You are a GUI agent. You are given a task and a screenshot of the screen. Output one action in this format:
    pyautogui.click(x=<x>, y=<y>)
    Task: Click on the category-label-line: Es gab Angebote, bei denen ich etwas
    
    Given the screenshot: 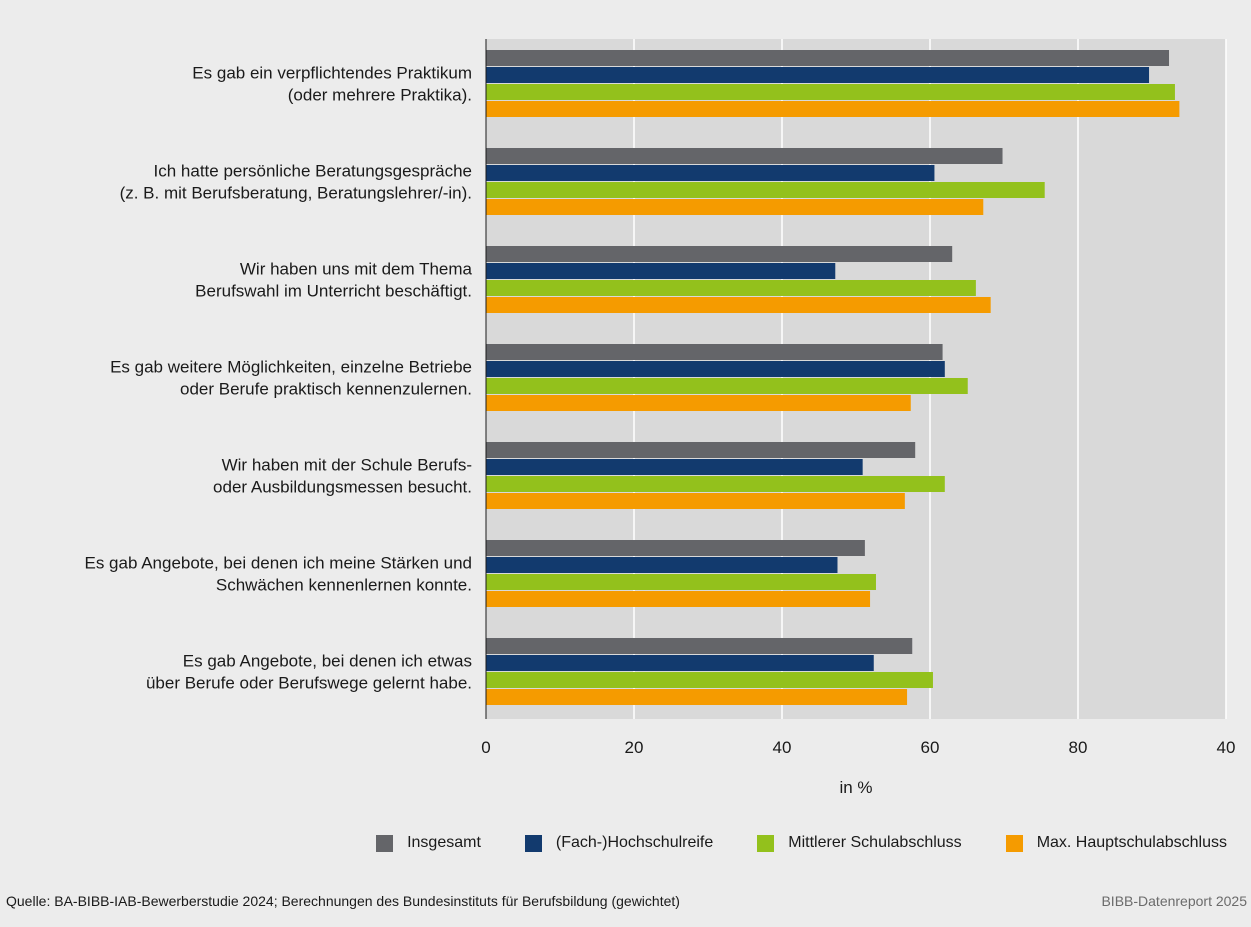 What is the action you would take?
    pyautogui.click(x=327, y=661)
    